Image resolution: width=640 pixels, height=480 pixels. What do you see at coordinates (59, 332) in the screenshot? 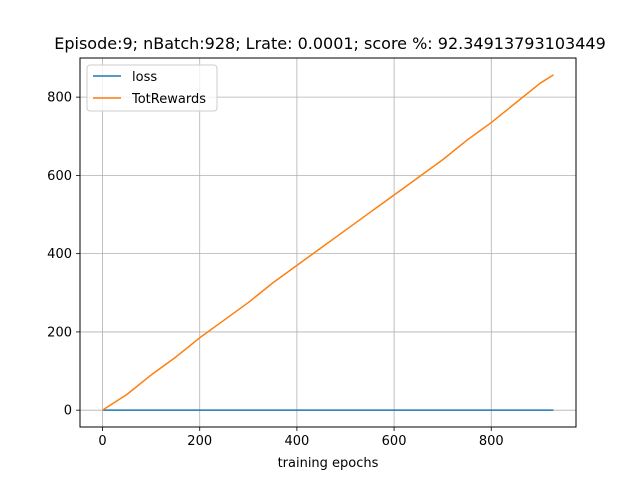
I see `y-tick-label: 200` at bounding box center [59, 332].